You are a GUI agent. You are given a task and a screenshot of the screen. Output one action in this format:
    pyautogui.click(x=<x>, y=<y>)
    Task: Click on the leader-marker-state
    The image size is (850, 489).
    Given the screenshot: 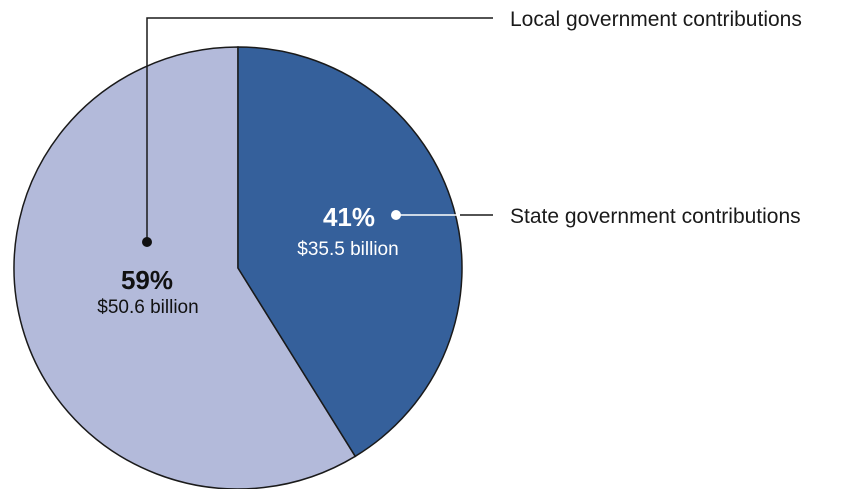 What is the action you would take?
    pyautogui.click(x=396, y=215)
    